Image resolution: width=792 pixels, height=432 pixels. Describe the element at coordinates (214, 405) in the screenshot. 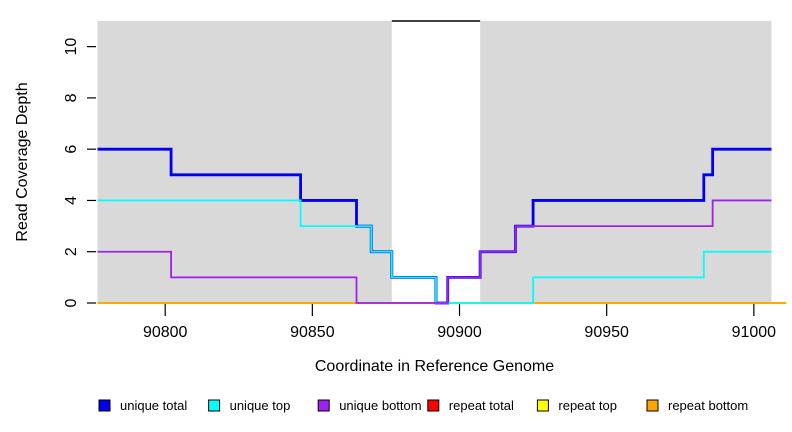

I see `legend-swatch-unique-top` at that location.